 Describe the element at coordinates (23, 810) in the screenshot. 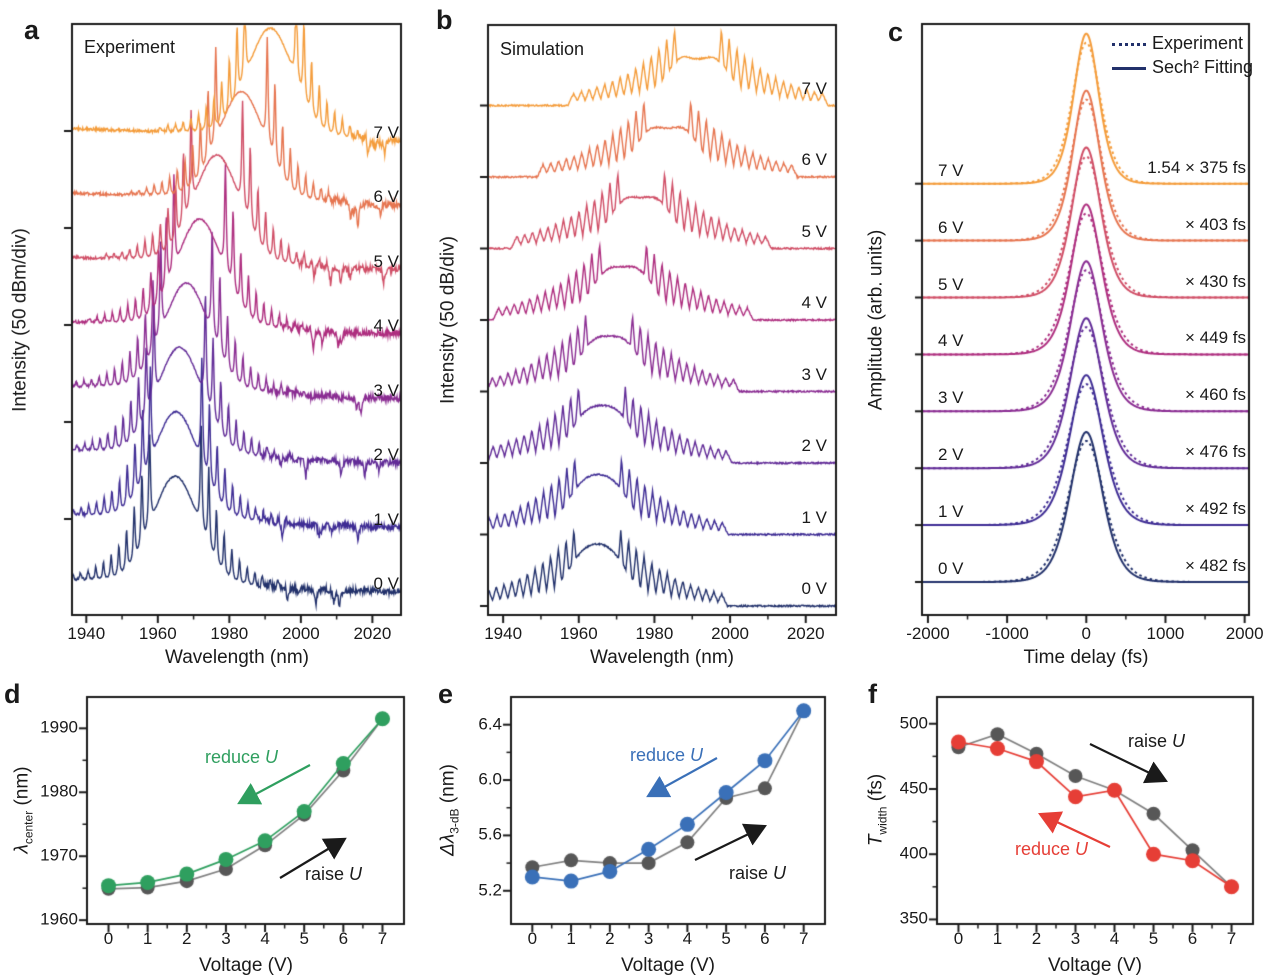

I see `panel-d-y-axis-label: λcenter (nm)` at that location.